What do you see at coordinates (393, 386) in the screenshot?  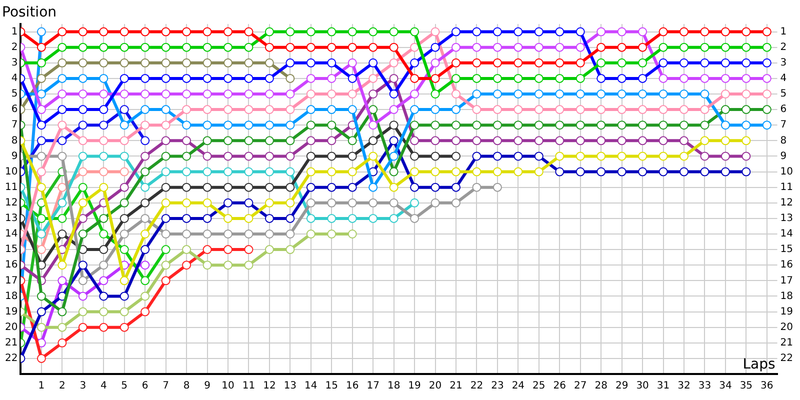 I see `x-tick-label: 18` at bounding box center [393, 386].